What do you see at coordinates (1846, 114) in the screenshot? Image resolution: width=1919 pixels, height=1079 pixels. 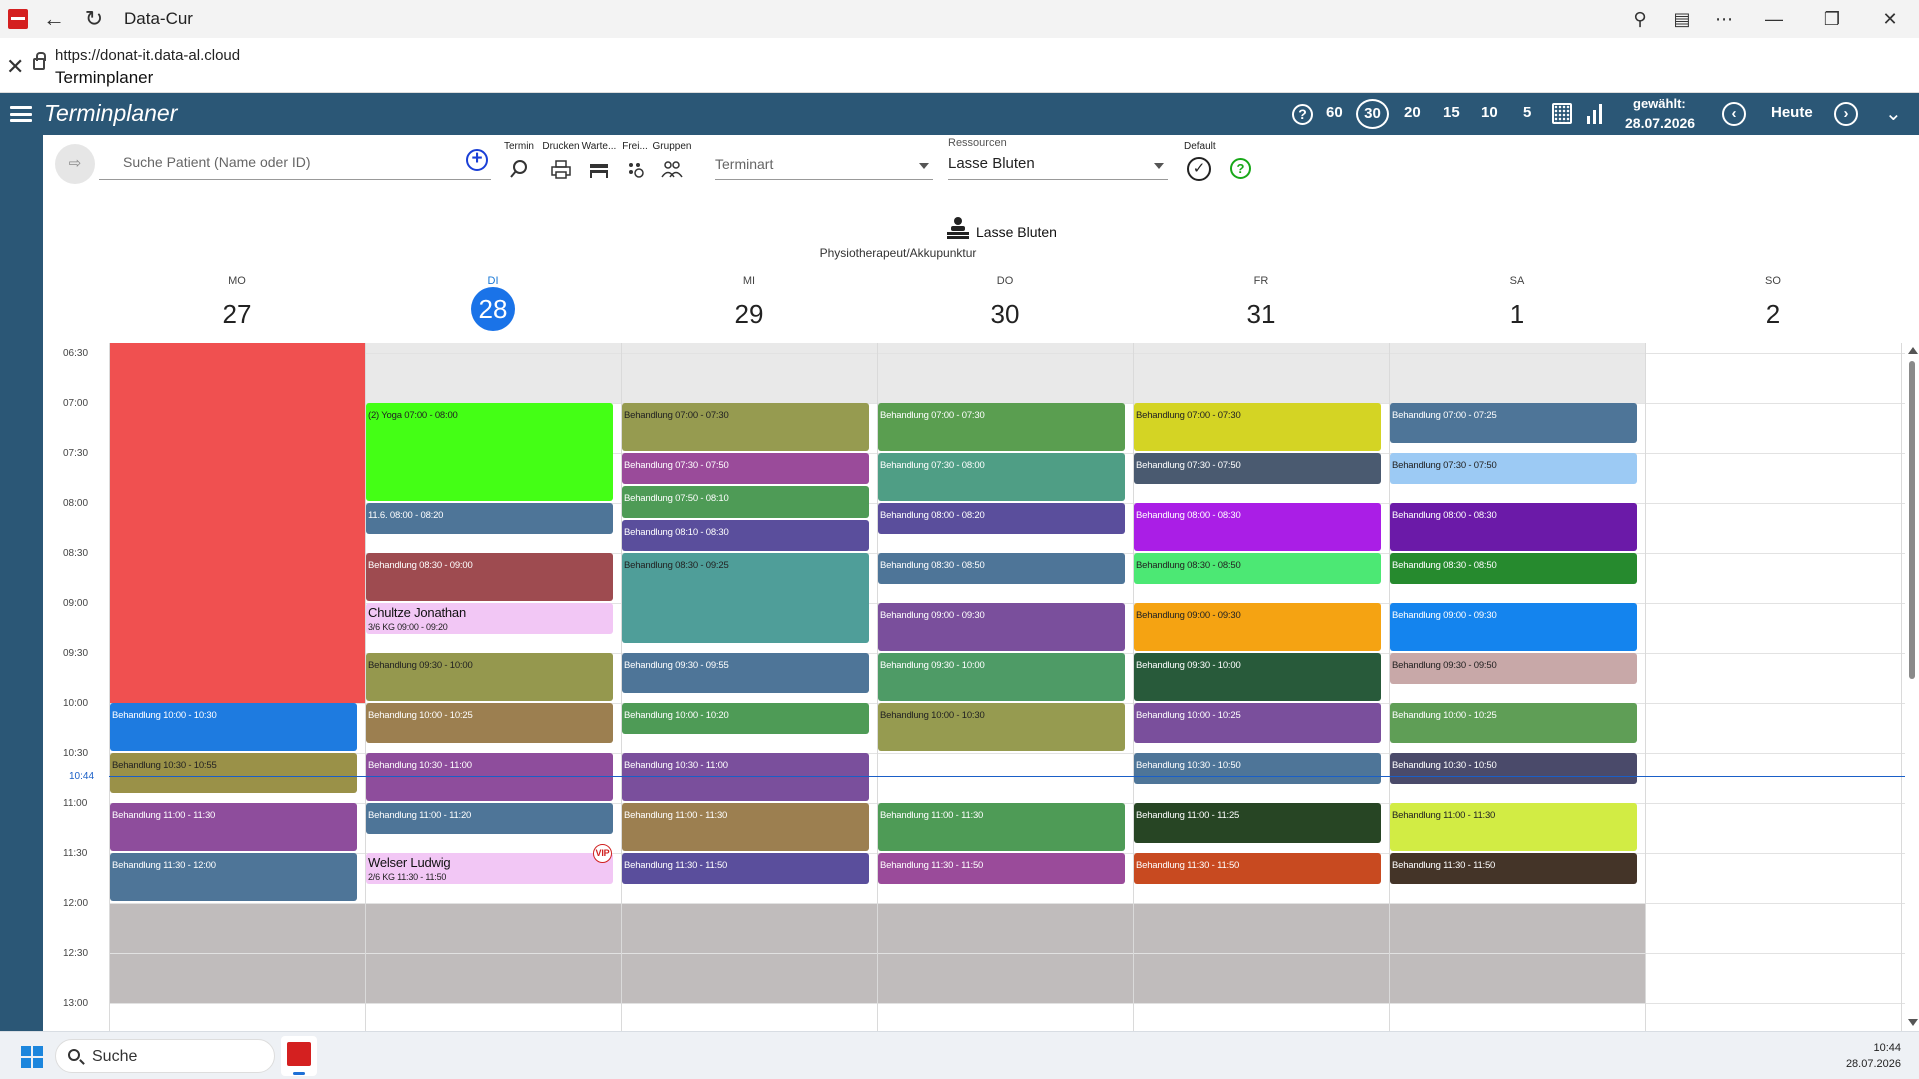 I see `next-week-icon: ›` at bounding box center [1846, 114].